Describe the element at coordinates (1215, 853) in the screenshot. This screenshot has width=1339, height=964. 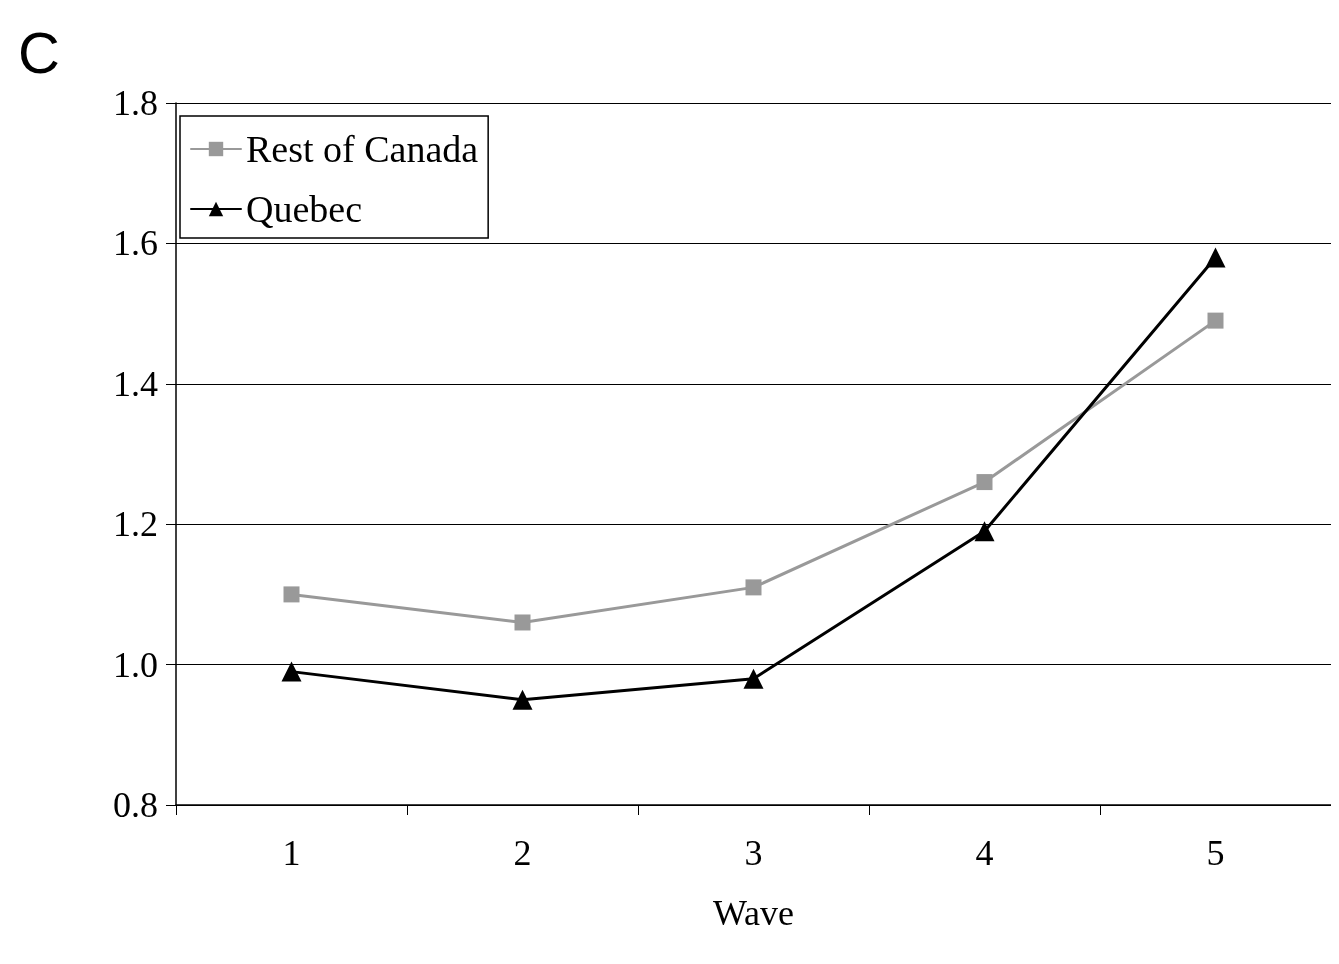
I see `x-tick-label: 5` at that location.